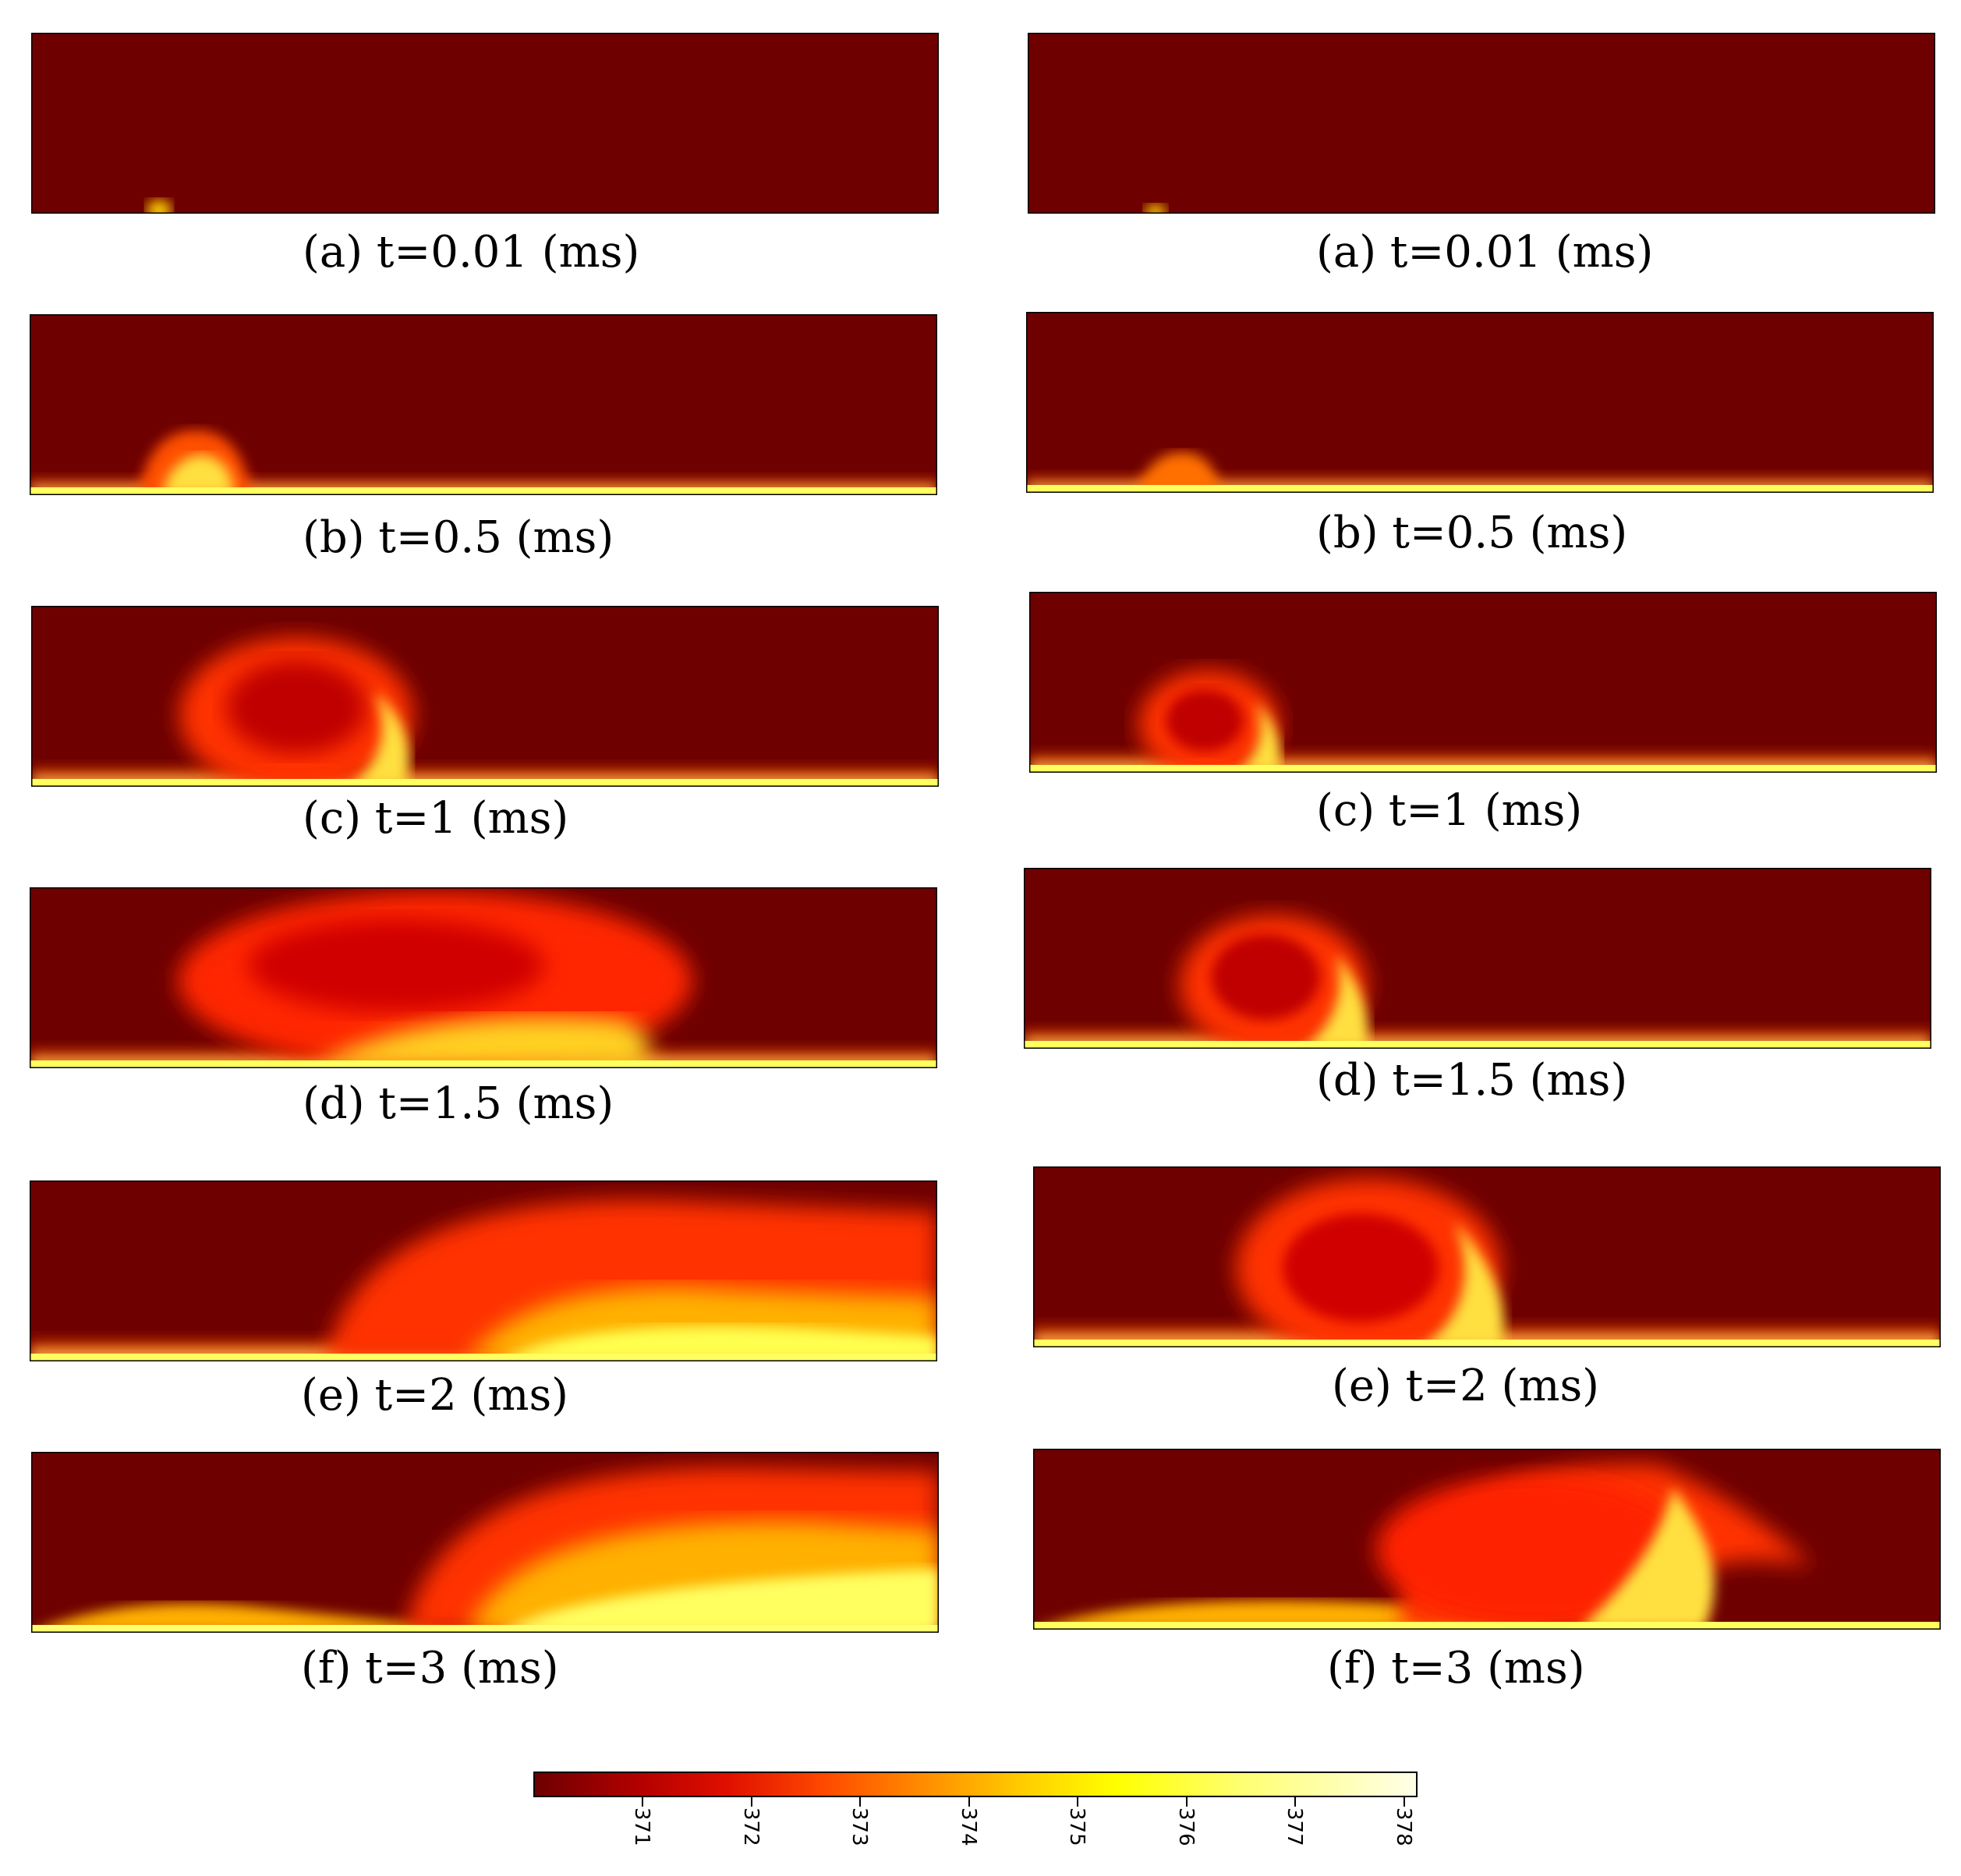 The image size is (1961, 1876). Describe the element at coordinates (485, 697) in the screenshot. I see `panel-left-c` at that location.